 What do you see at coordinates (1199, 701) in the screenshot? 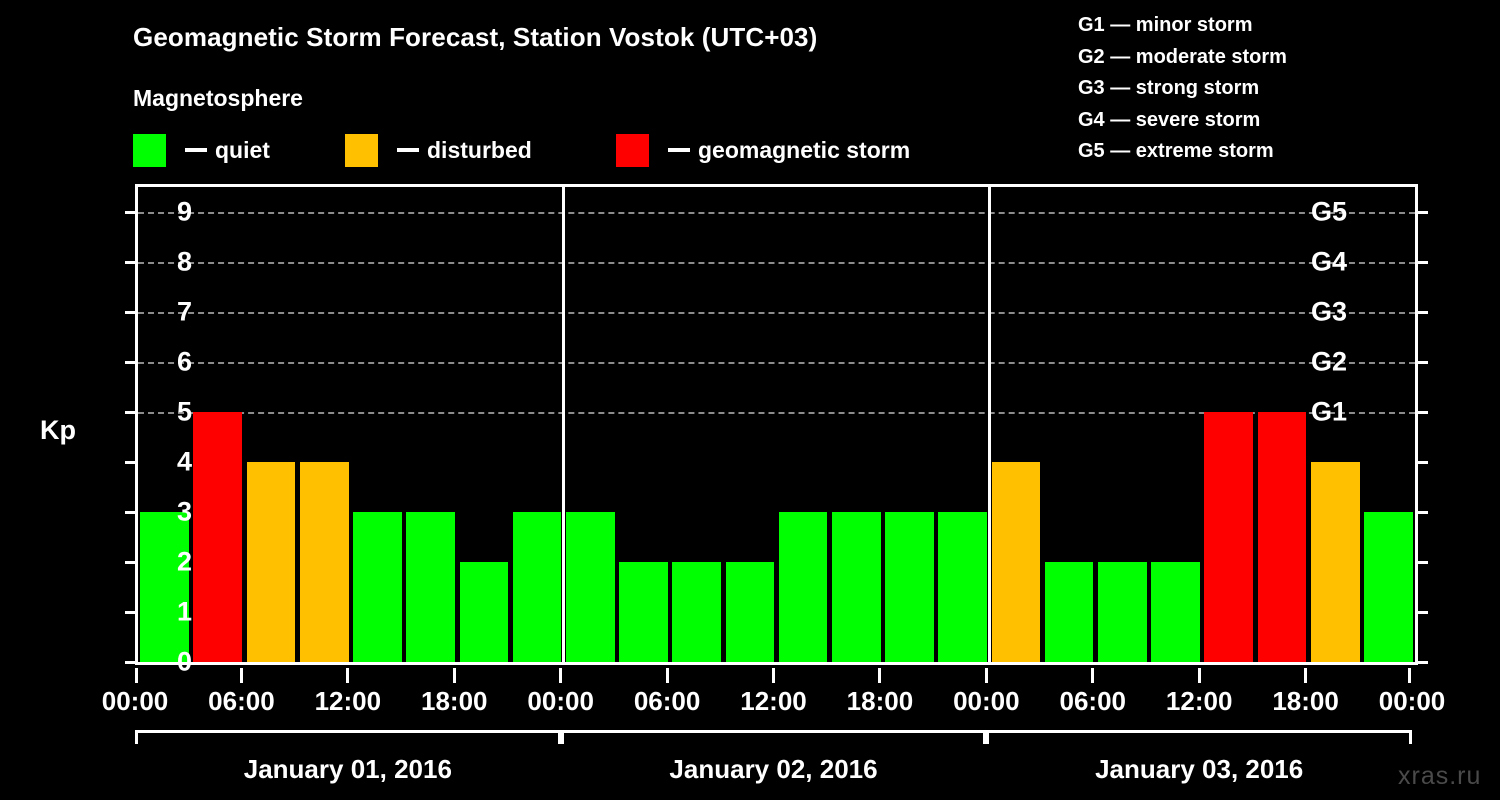
I see `x-axis-label-10: 12:00` at bounding box center [1199, 701].